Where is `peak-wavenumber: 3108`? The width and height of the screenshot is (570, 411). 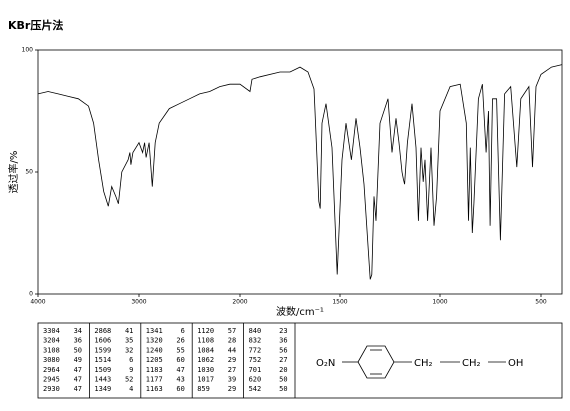
peak-wavenumber: 3108 is located at coordinates (51, 350).